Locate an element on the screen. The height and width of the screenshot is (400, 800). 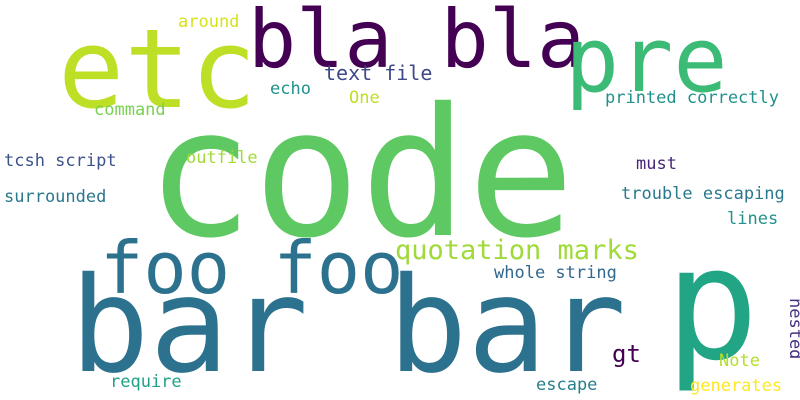
word-generates: generates is located at coordinates (736, 386).